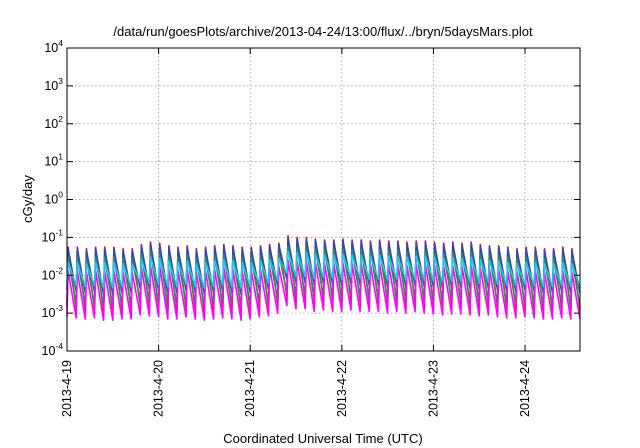  Describe the element at coordinates (53, 160) in the screenshot. I see `y-tick-label: 10¹` at that location.